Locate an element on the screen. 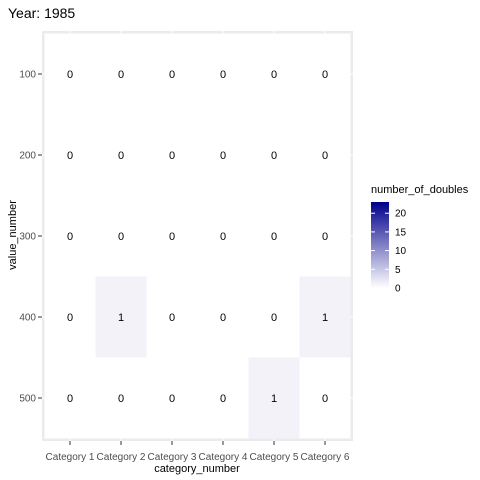  legend-tick-label: 15 is located at coordinates (401, 232).